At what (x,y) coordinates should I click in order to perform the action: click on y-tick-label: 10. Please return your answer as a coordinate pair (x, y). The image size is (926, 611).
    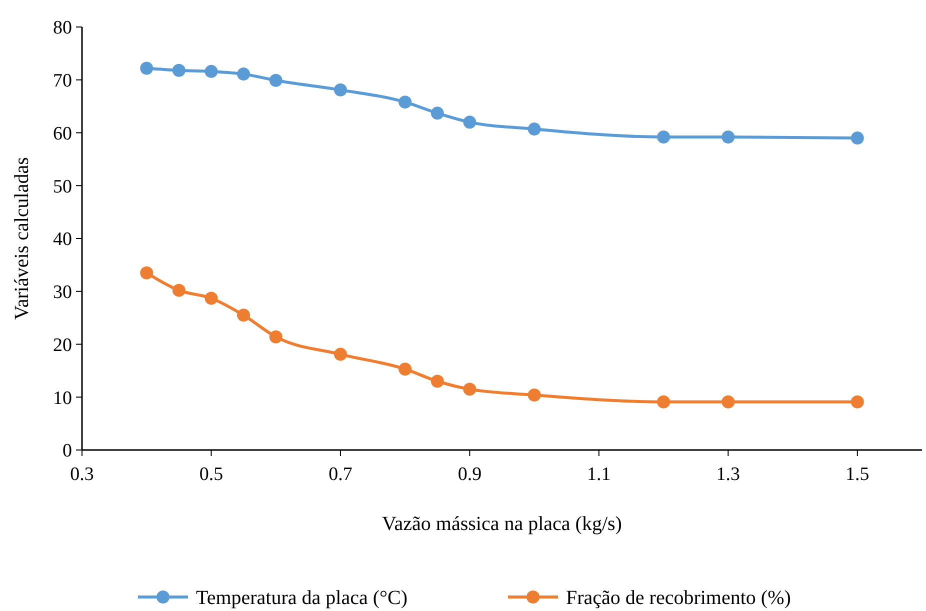
    Looking at the image, I should click on (62, 398).